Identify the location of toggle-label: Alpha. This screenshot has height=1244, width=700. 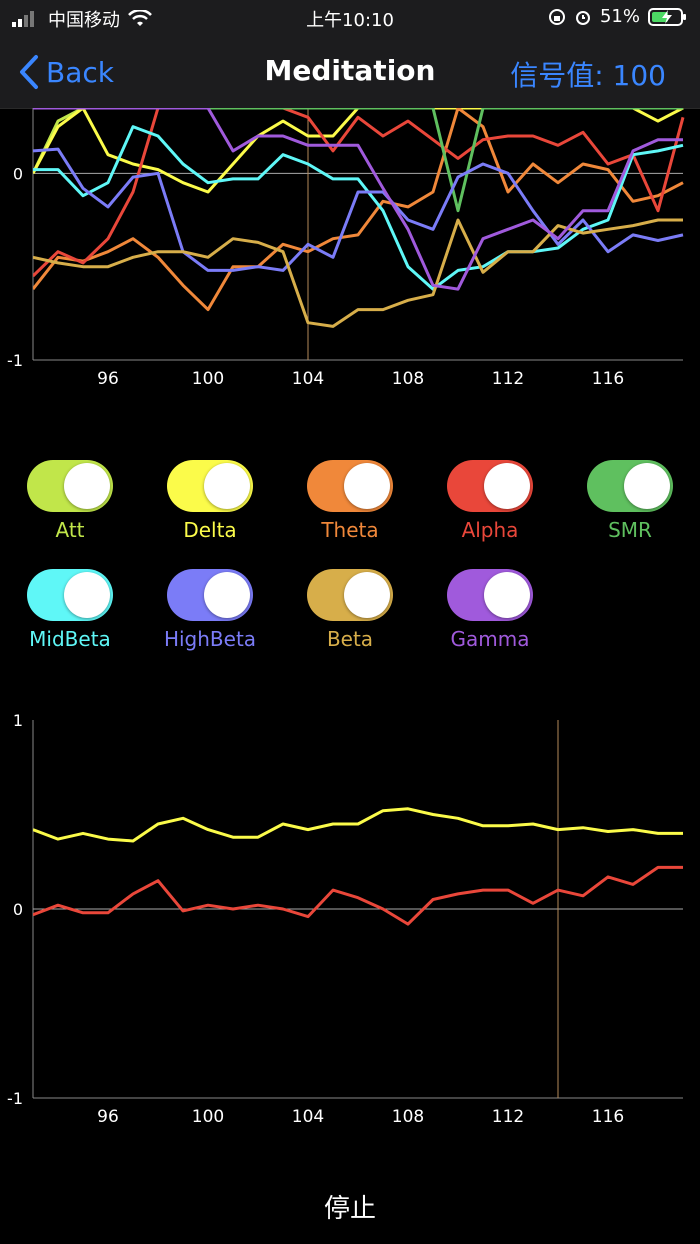
(490, 530).